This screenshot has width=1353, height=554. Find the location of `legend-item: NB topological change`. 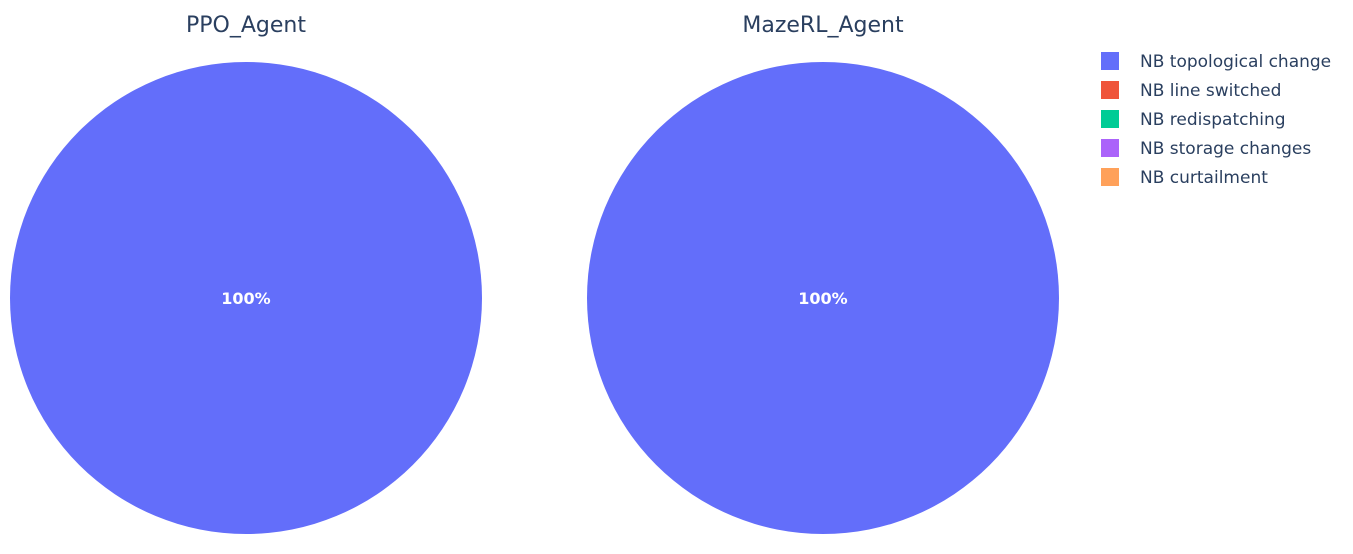

legend-item: NB topological change is located at coordinates (1216, 62).